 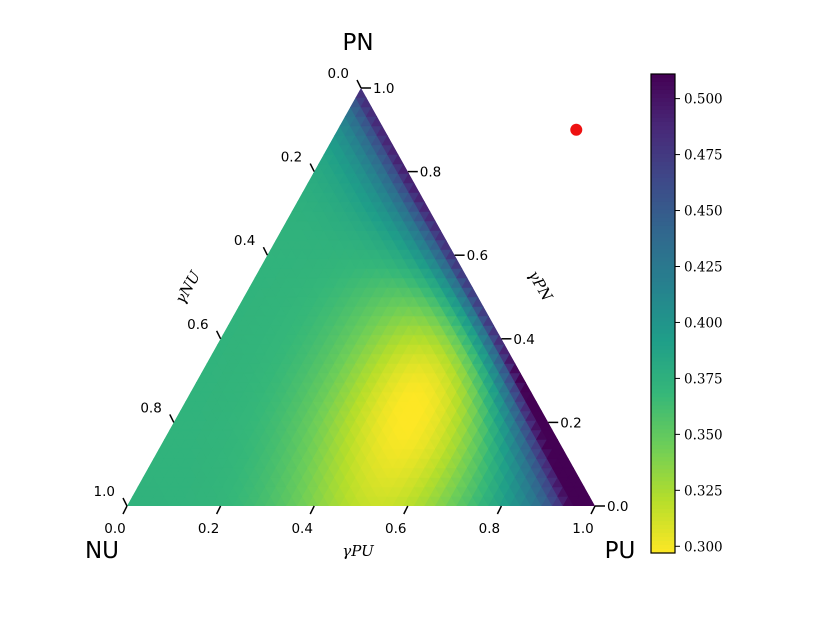 What do you see at coordinates (703, 323) in the screenshot?
I see `colorbar-tick-label: 0.400` at bounding box center [703, 323].